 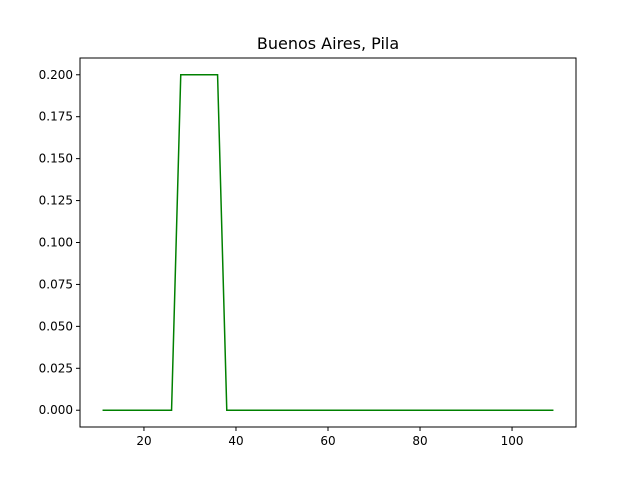 I want to click on y-tick-label: 0.025, so click(x=56, y=368).